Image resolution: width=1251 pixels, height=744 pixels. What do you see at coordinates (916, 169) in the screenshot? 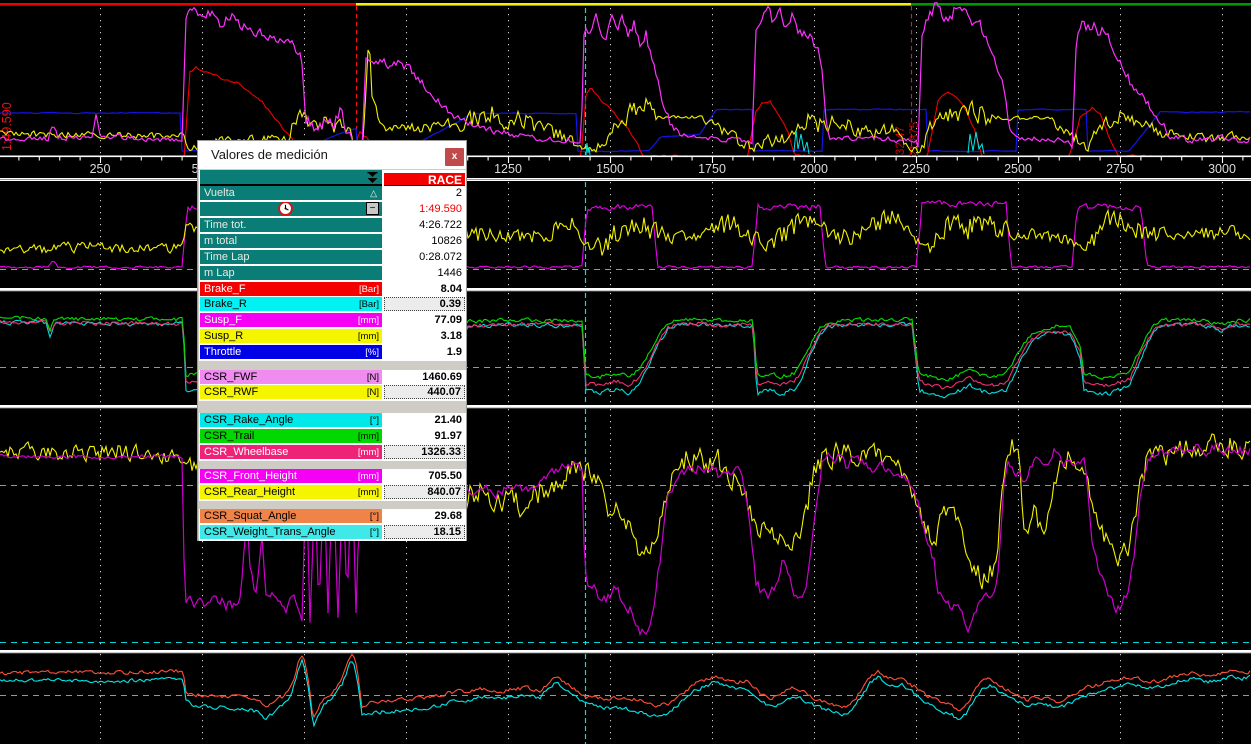
I see `svg-text: 2250` at bounding box center [916, 169].